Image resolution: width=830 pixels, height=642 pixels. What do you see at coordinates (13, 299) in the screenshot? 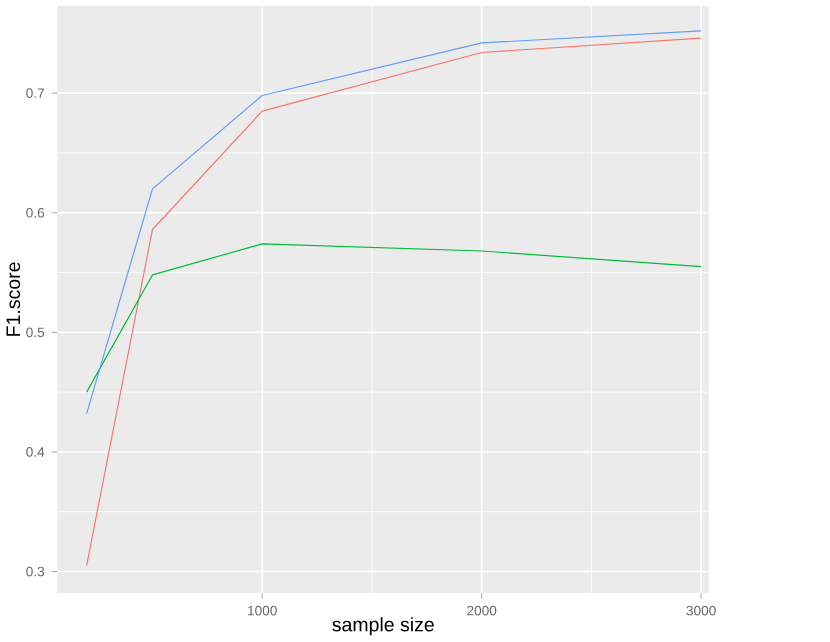
I see `y-axis-title: F1.score` at bounding box center [13, 299].